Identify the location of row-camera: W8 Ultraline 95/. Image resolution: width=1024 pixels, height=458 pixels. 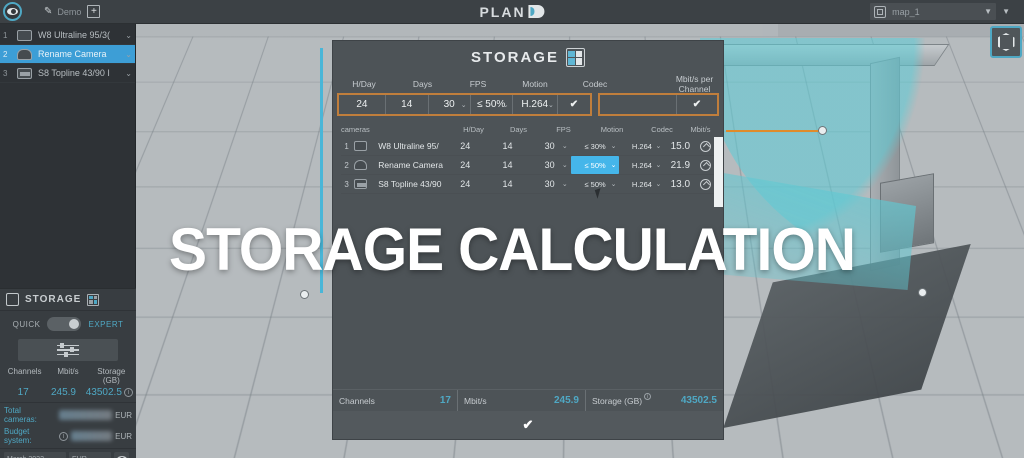
(398, 146).